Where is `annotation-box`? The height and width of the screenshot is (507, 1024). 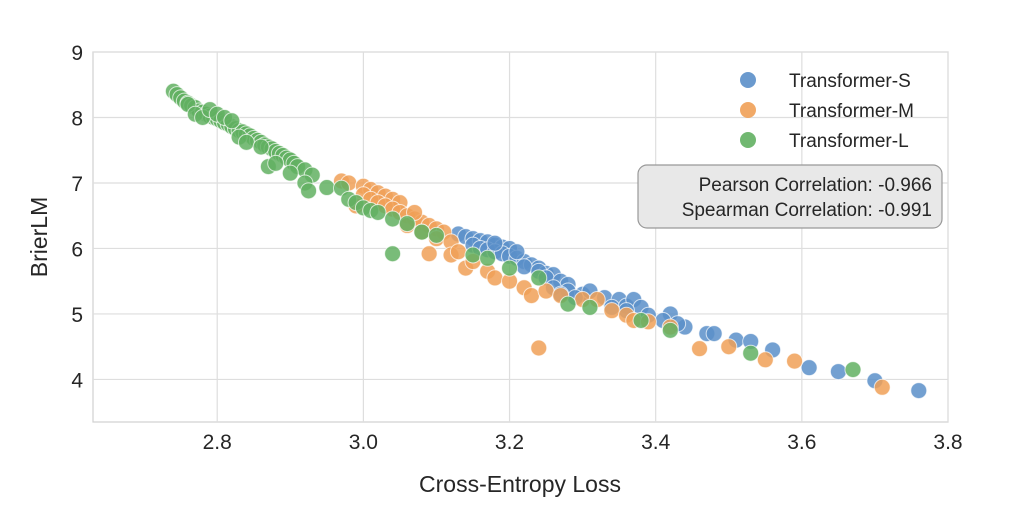
annotation-box is located at coordinates (790, 196).